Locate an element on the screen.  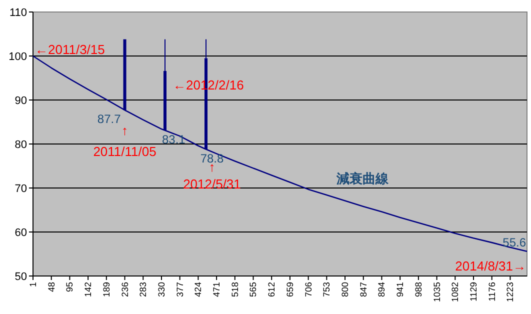
x-tick-label: 236 is located at coordinates (125, 290).